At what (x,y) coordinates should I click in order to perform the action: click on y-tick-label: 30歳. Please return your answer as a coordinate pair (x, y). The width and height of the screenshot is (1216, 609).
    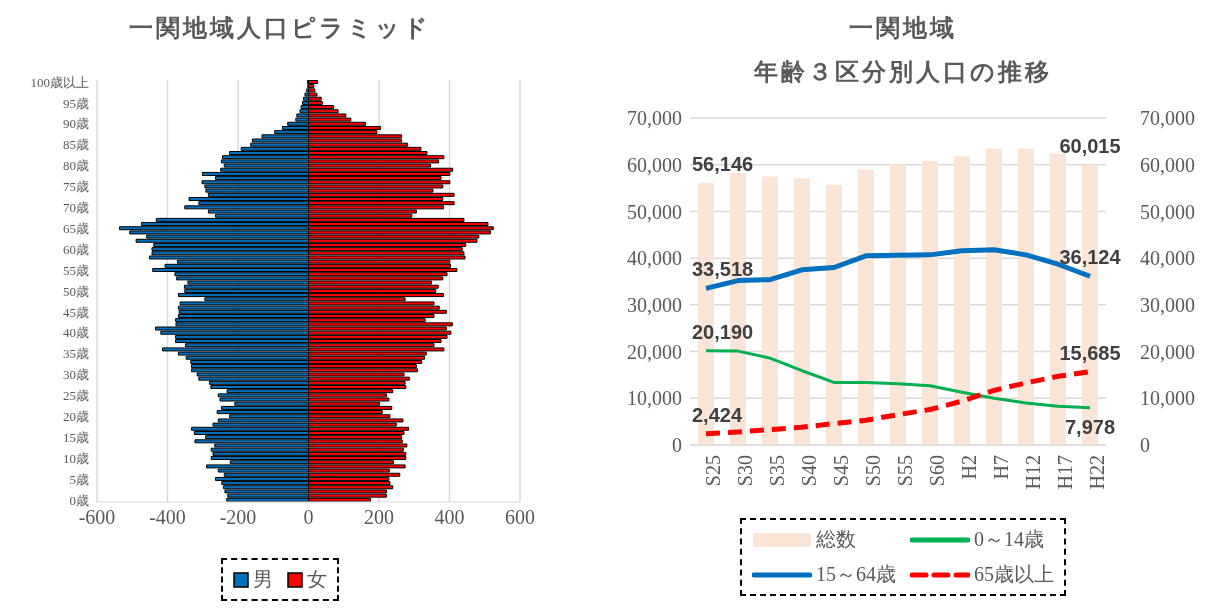
    Looking at the image, I should click on (76, 375).